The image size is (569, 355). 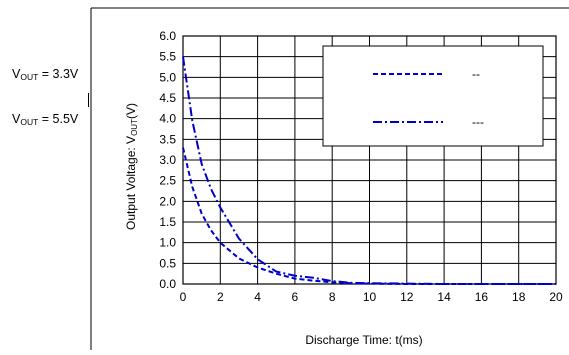 What do you see at coordinates (220, 297) in the screenshot?
I see `x-tick-label: 2` at bounding box center [220, 297].